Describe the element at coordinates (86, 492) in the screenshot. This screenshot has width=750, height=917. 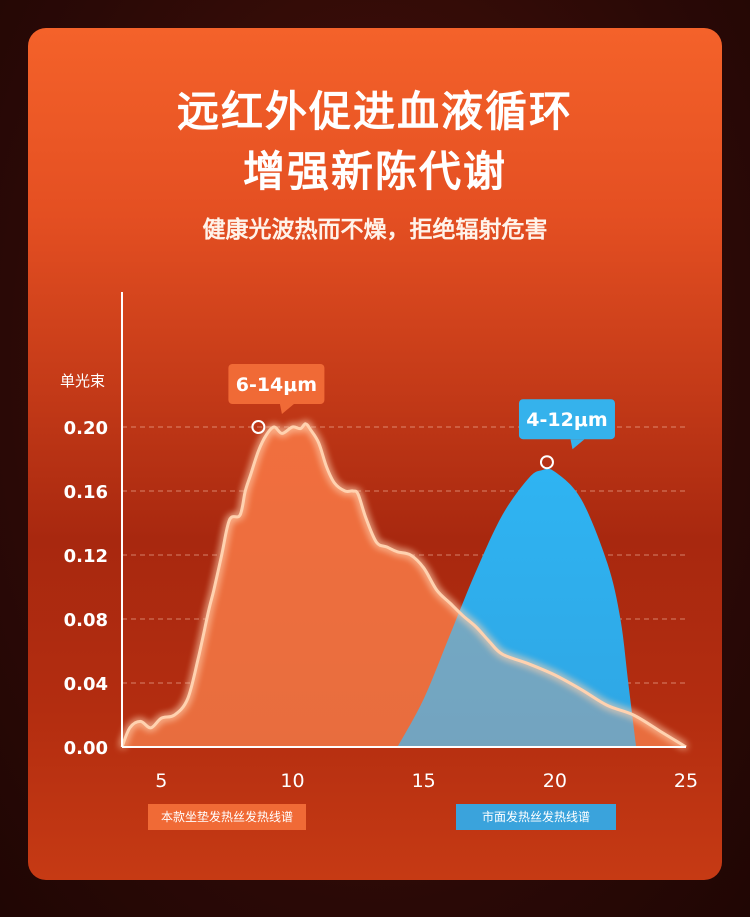
I see `y-tick-label: 0.16` at that location.